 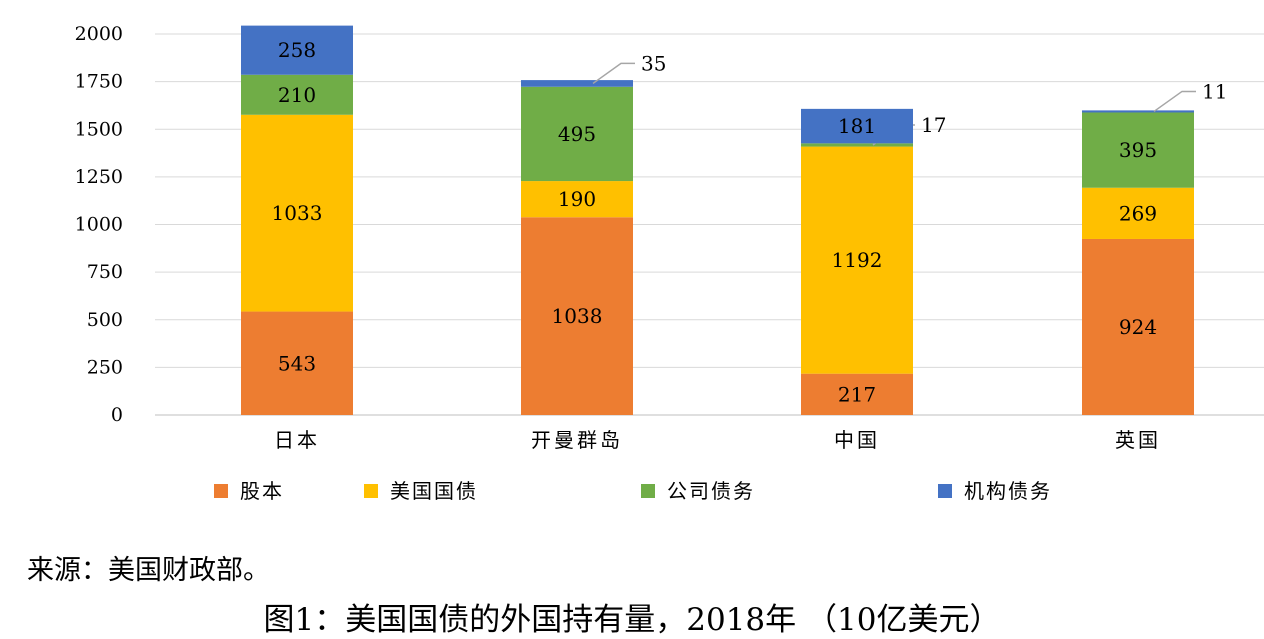 I want to click on y-tick-label: 0, so click(x=117, y=415).